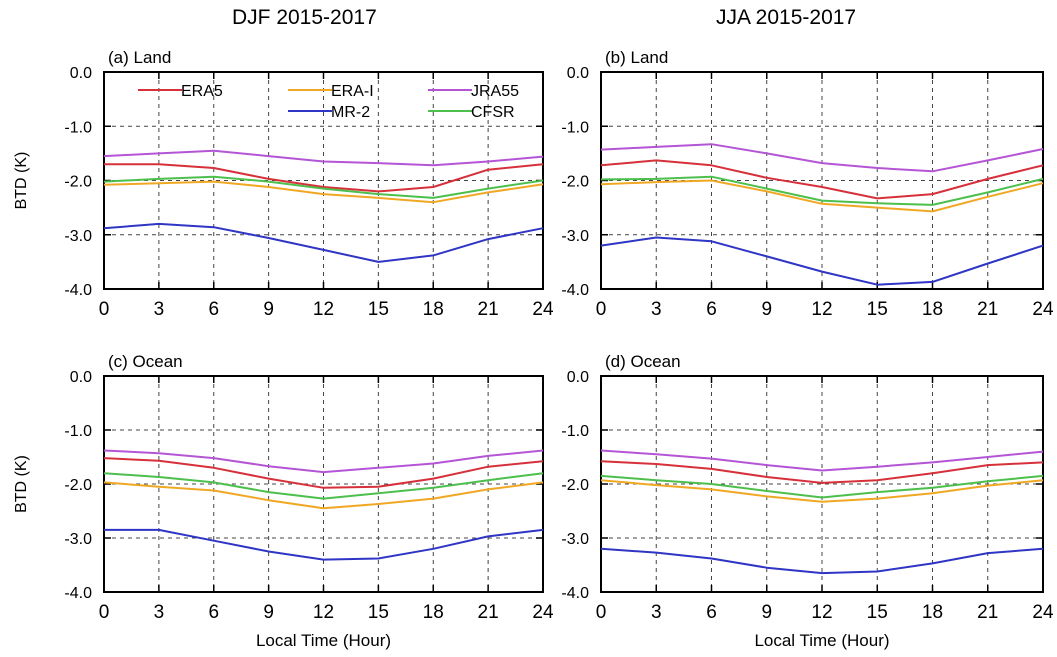 The height and width of the screenshot is (657, 1057). What do you see at coordinates (352, 91) in the screenshot?
I see `legend-label-era-i: ERA-I` at bounding box center [352, 91].